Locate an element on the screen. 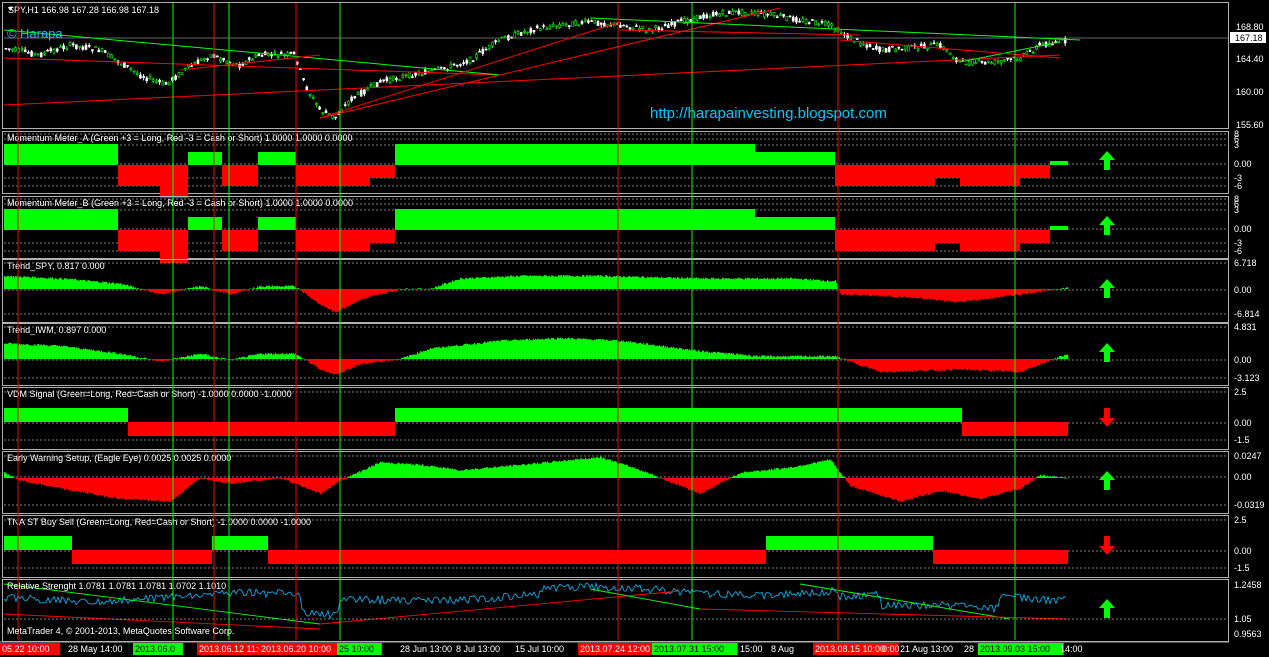 This screenshot has height=657, width=1269. time-tick: 28 May 14:00 is located at coordinates (95, 649).